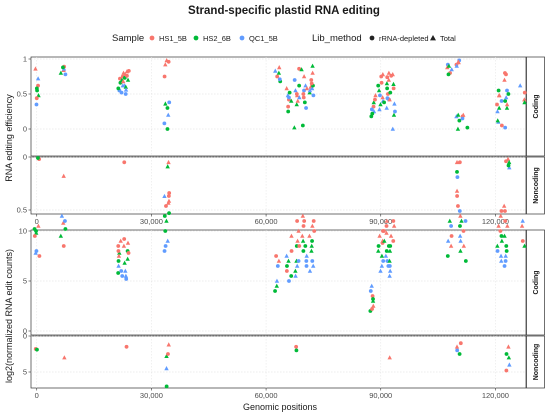 The height and width of the screenshot is (415, 550). What do you see at coordinates (284, 11) in the screenshot?
I see `chart-title: Strand-specific plastid RNA editing` at bounding box center [284, 11].